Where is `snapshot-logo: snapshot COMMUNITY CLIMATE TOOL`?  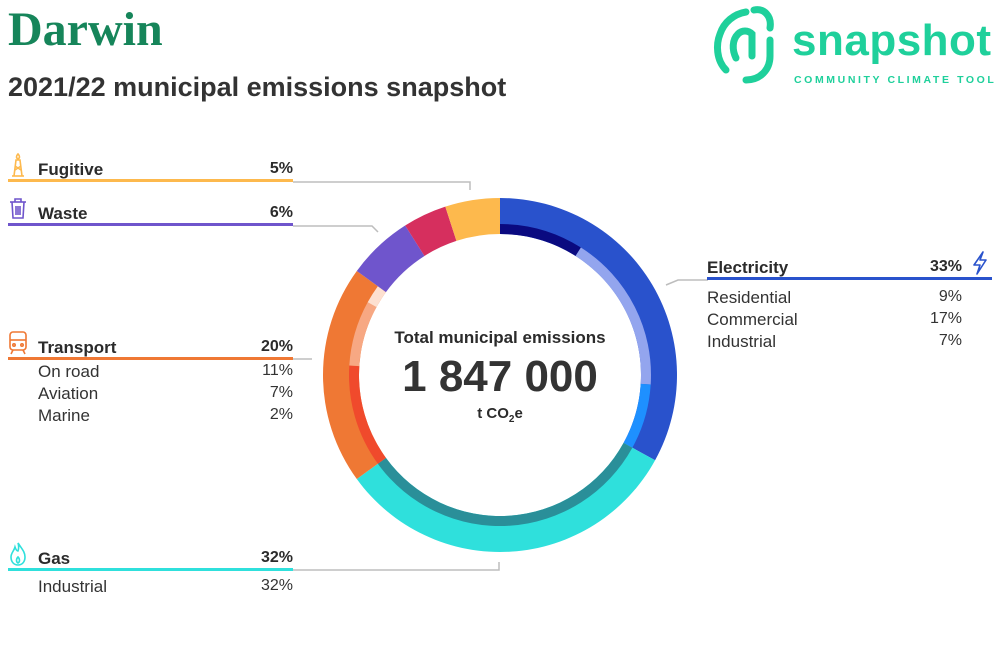
snapshot-logo: snapshot COMMUNITY CLIMATE TOOL is located at coordinates (856, 46).